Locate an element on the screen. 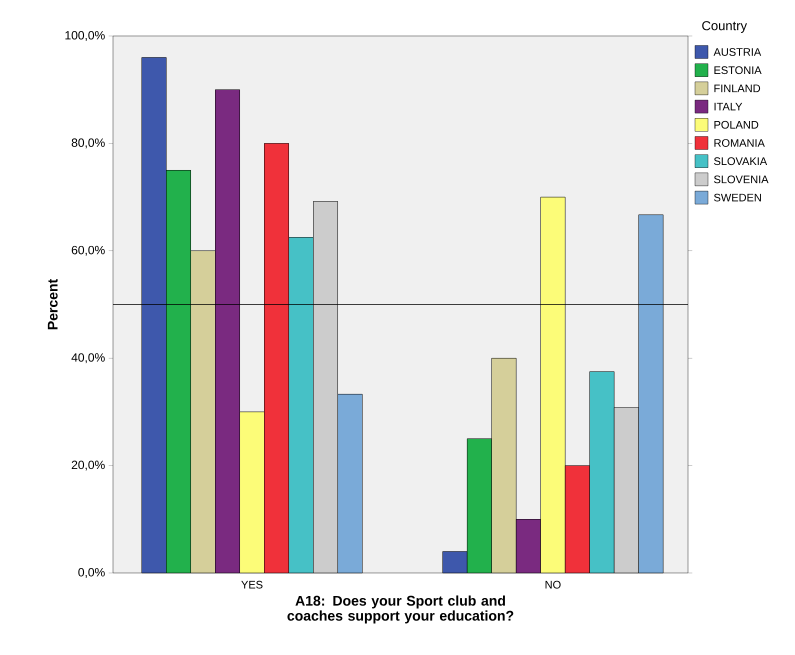 The height and width of the screenshot is (655, 795). legend-label: ROMANIA is located at coordinates (739, 143).